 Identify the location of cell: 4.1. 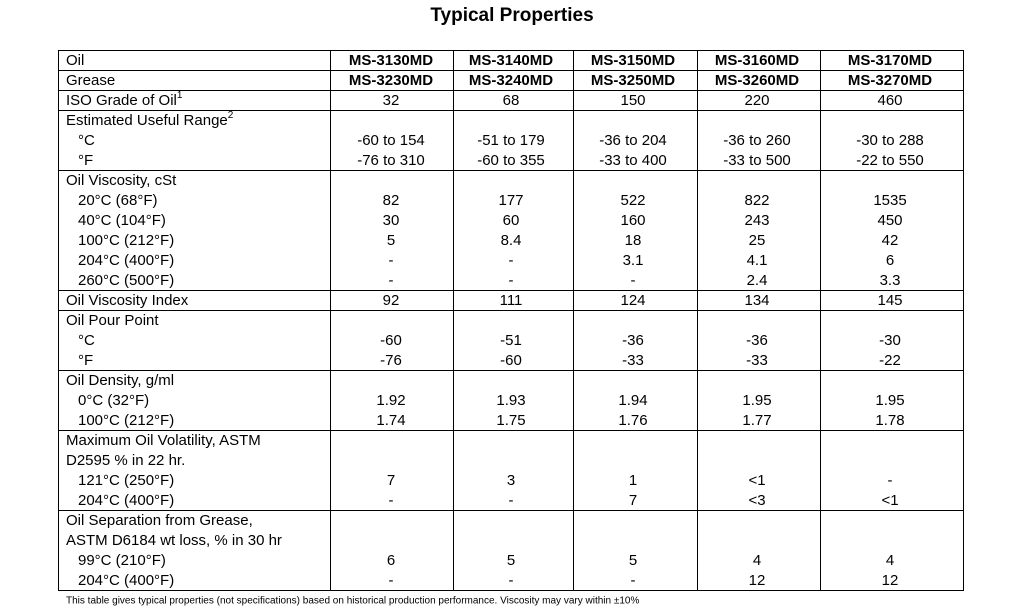
(757, 260).